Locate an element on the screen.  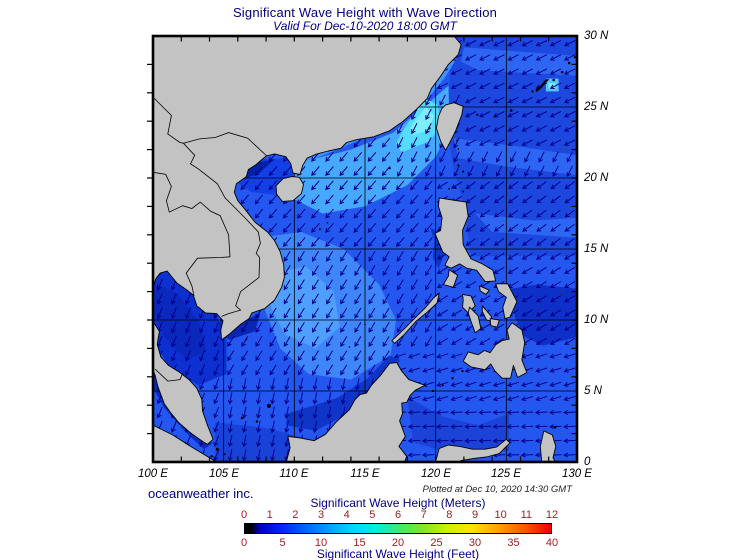
colorbar-tick-label: 8 is located at coordinates (449, 515).